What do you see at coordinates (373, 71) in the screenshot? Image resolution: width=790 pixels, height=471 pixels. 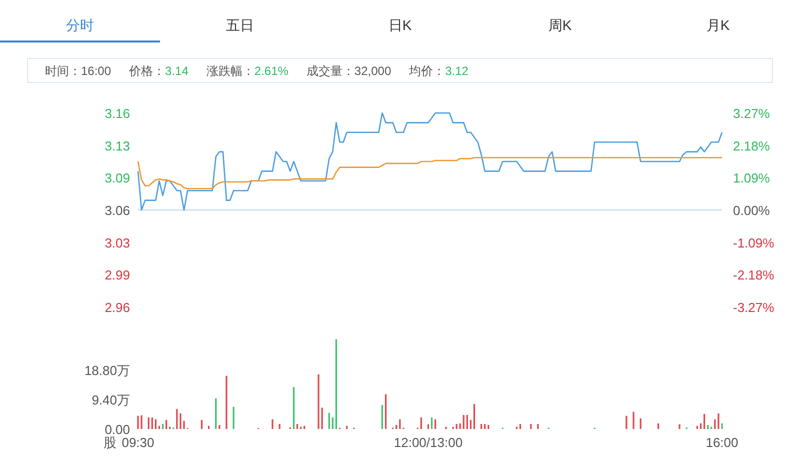 I see `text: 32,000` at bounding box center [373, 71].